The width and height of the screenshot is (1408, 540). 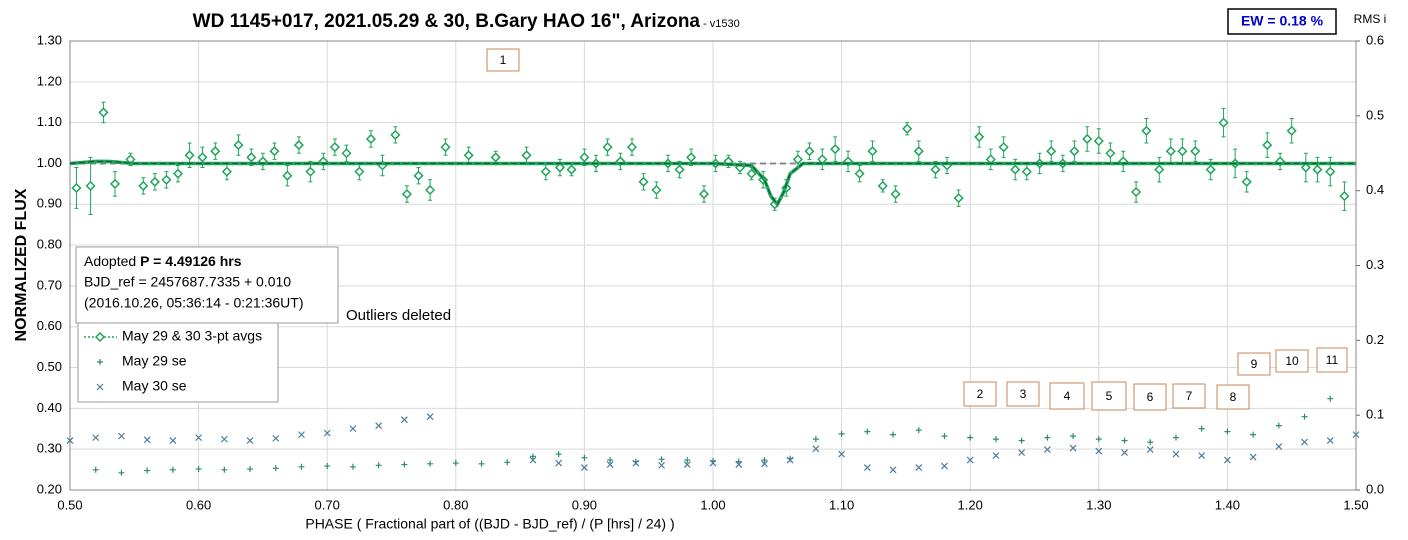 I want to click on x-tick-label: 0.60, so click(x=198, y=504).